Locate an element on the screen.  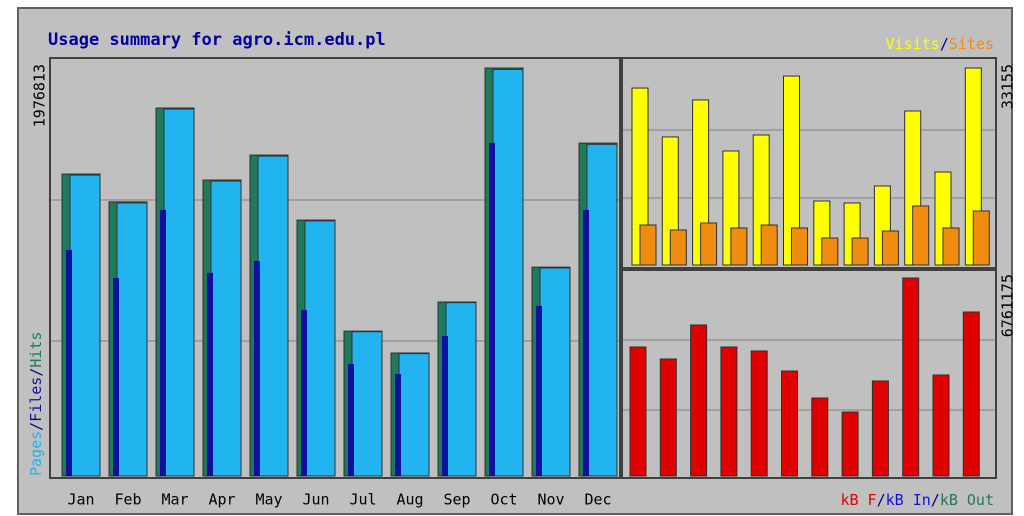
legend-entry: kB In is located at coordinates (908, 500).